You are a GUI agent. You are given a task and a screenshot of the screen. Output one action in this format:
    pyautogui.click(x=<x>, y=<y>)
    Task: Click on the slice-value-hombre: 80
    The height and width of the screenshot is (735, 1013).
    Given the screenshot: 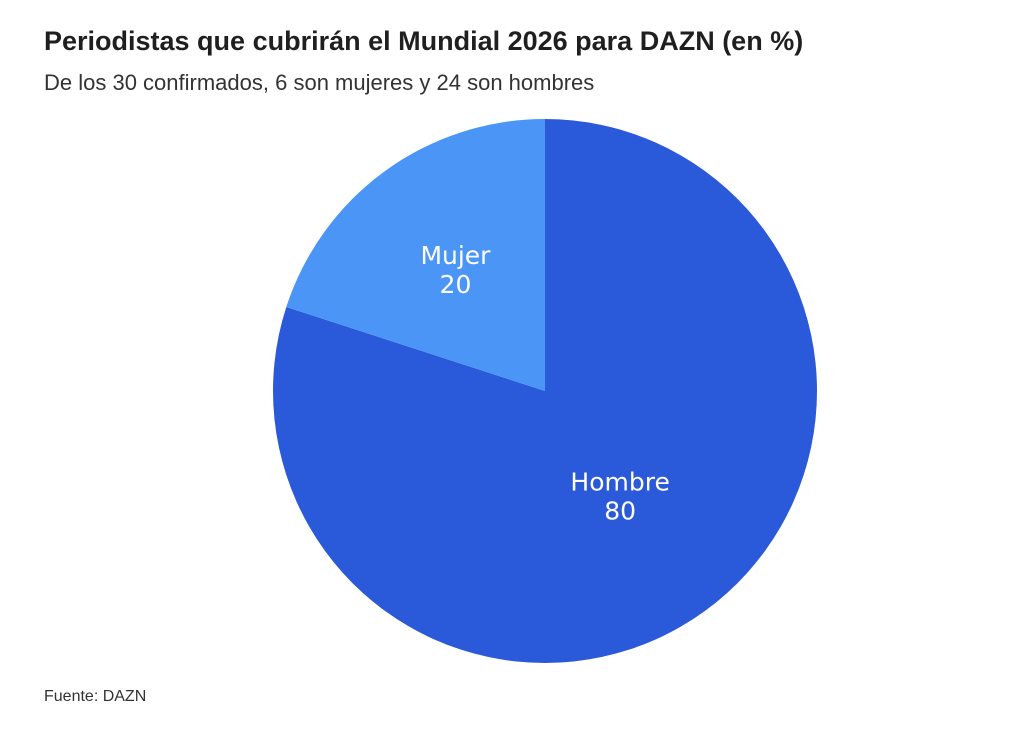 What is the action you would take?
    pyautogui.click(x=620, y=510)
    